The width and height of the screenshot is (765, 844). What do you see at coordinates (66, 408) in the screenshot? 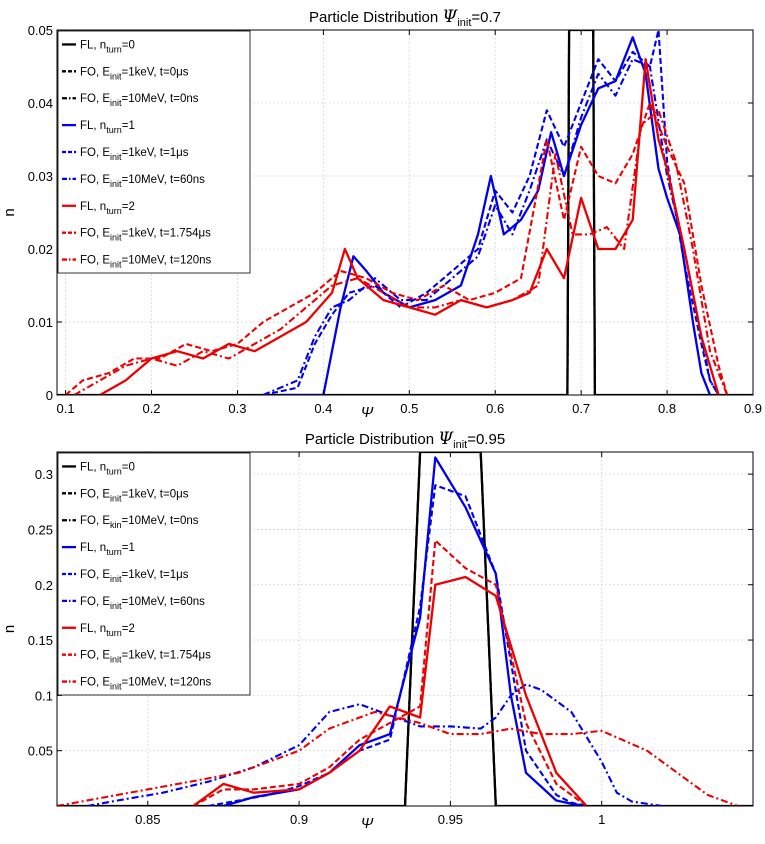
I see `x-tick-label: 0.1` at bounding box center [66, 408].